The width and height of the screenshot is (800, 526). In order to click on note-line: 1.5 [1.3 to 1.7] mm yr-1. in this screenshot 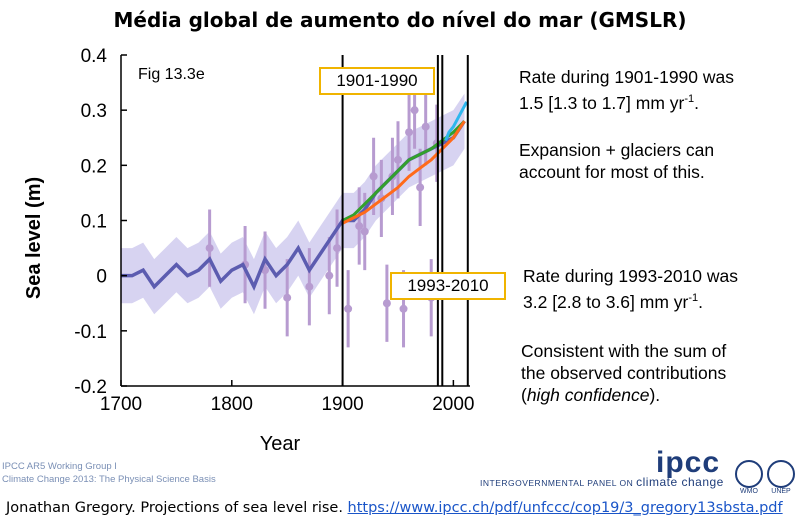, I will do `click(626, 101)`.